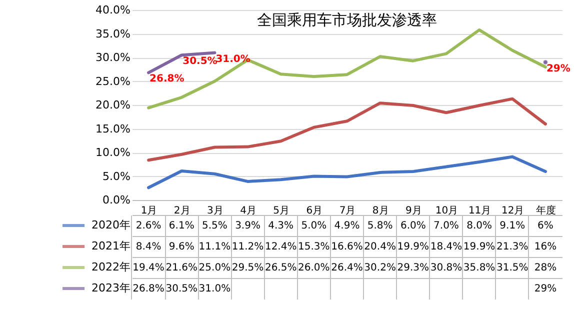  What do you see at coordinates (214, 289) in the screenshot?
I see `data-label: 31.0%` at bounding box center [214, 289].